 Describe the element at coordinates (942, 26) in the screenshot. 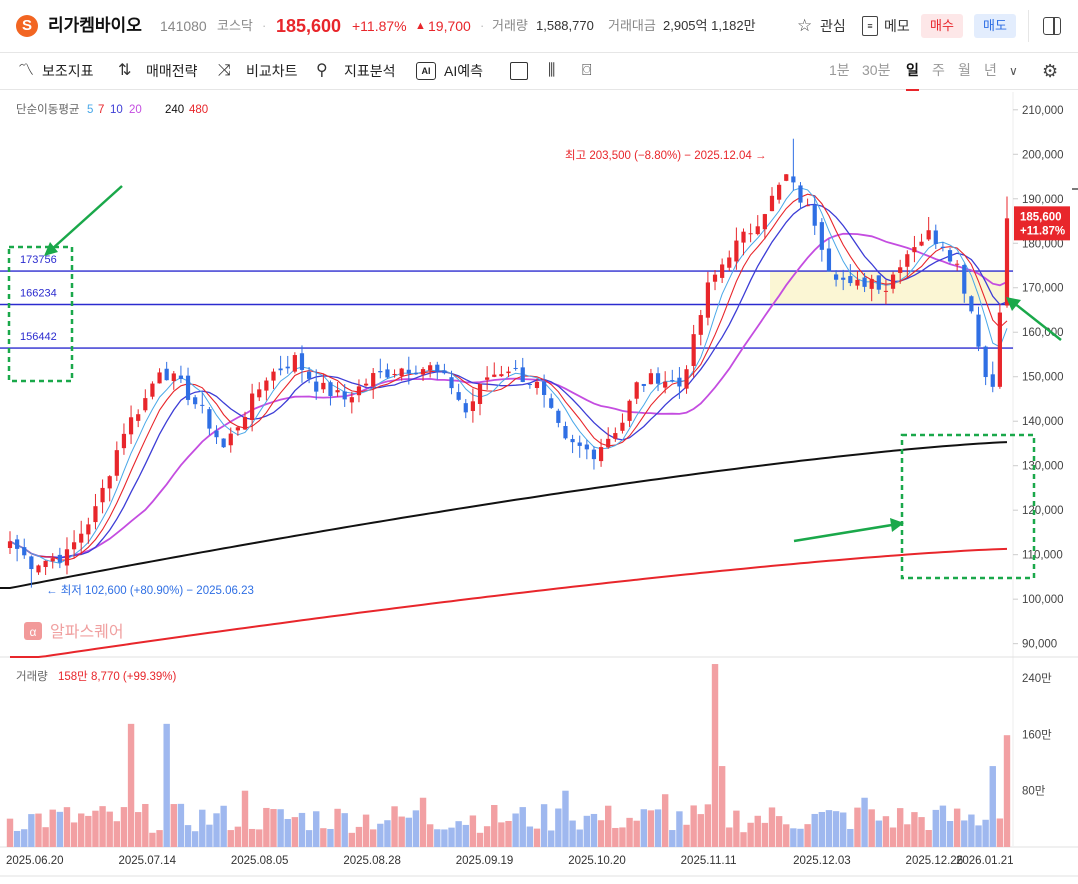

I see `buy-button: 매수` at that location.